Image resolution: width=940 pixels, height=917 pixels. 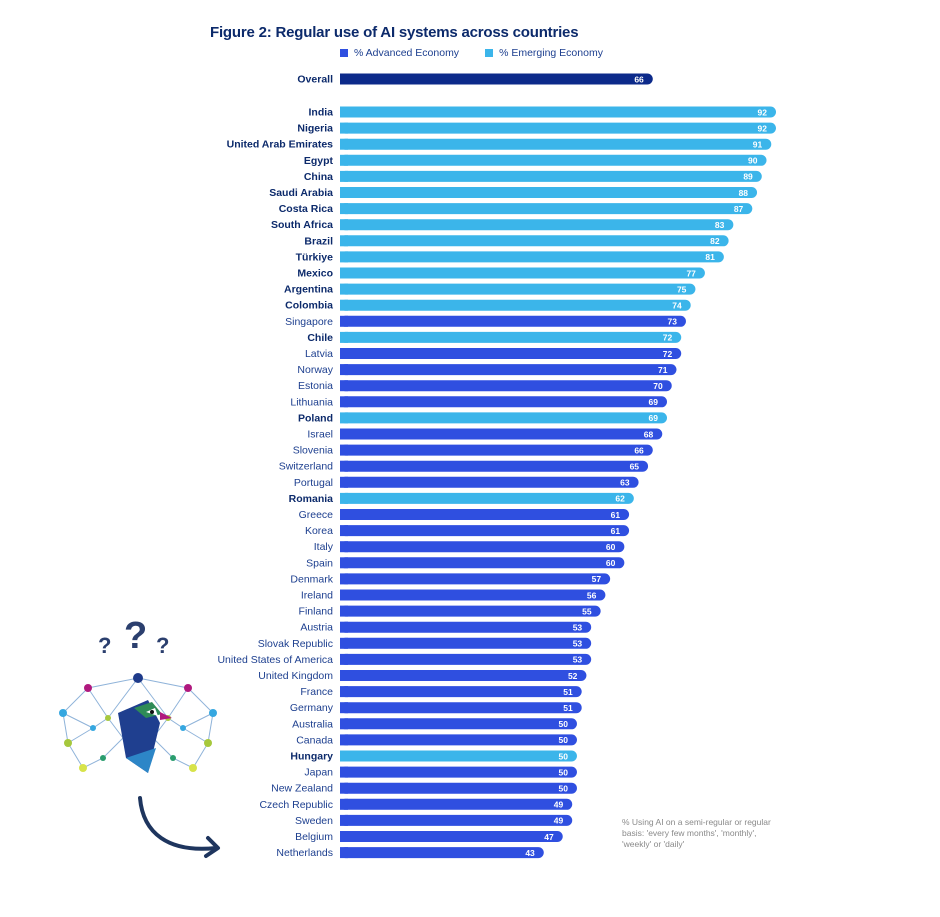 What do you see at coordinates (502, 225) in the screenshot?
I see `bar-row-7: South Africa 83` at bounding box center [502, 225].